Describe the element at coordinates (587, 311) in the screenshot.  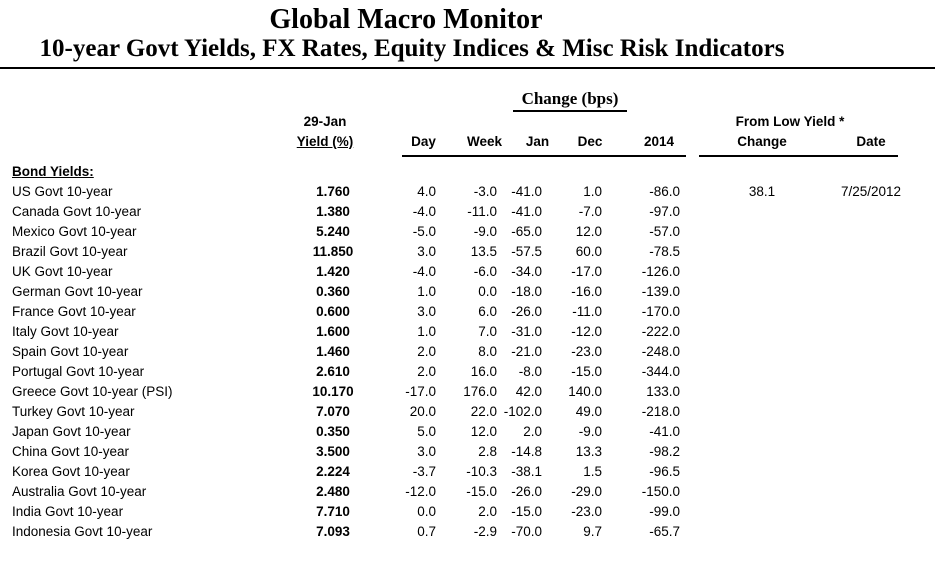
I see `cell-change-dec: -11.0` at that location.